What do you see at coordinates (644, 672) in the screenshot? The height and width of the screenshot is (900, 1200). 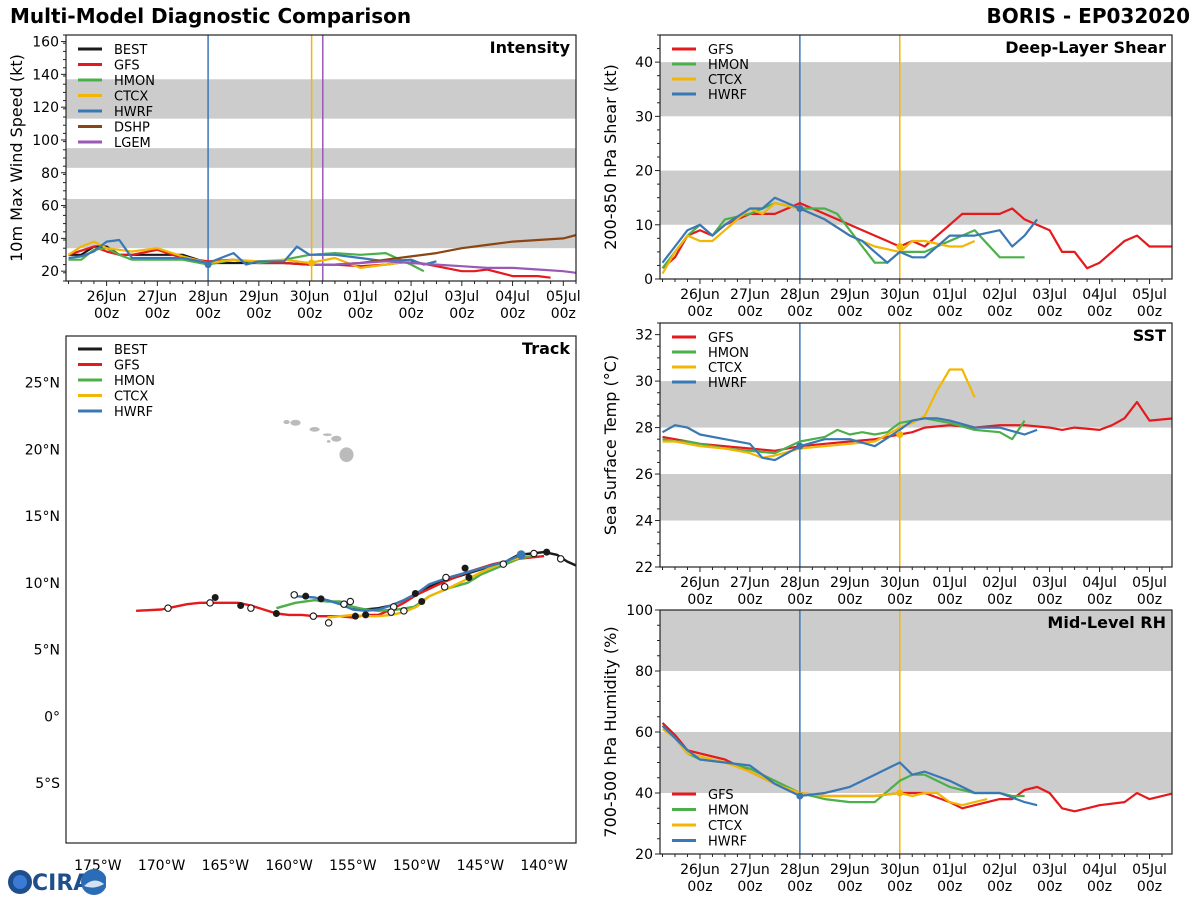 I see `y-tick-label: 80` at bounding box center [644, 672].